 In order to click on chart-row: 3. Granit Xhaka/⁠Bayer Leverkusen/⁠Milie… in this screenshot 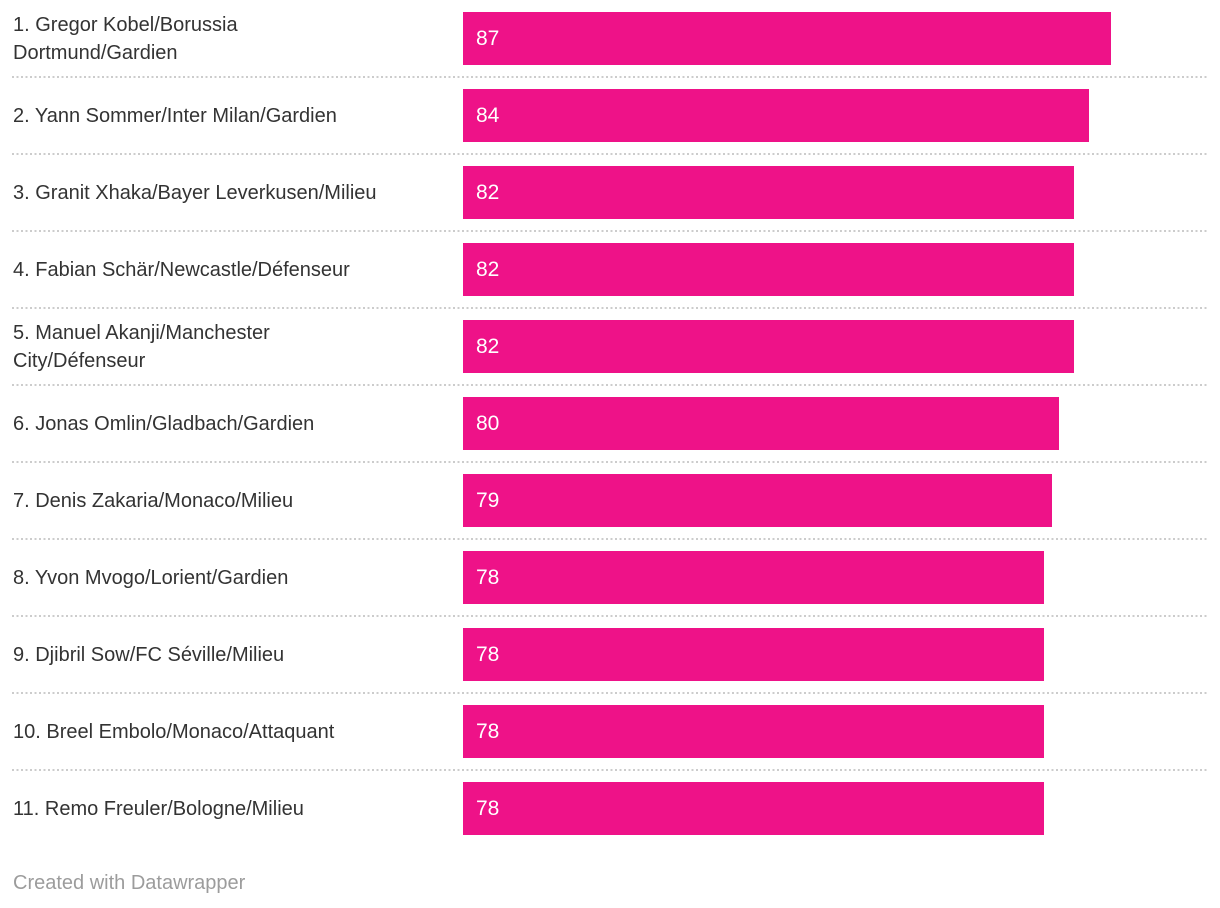, I will do `click(610, 193)`.